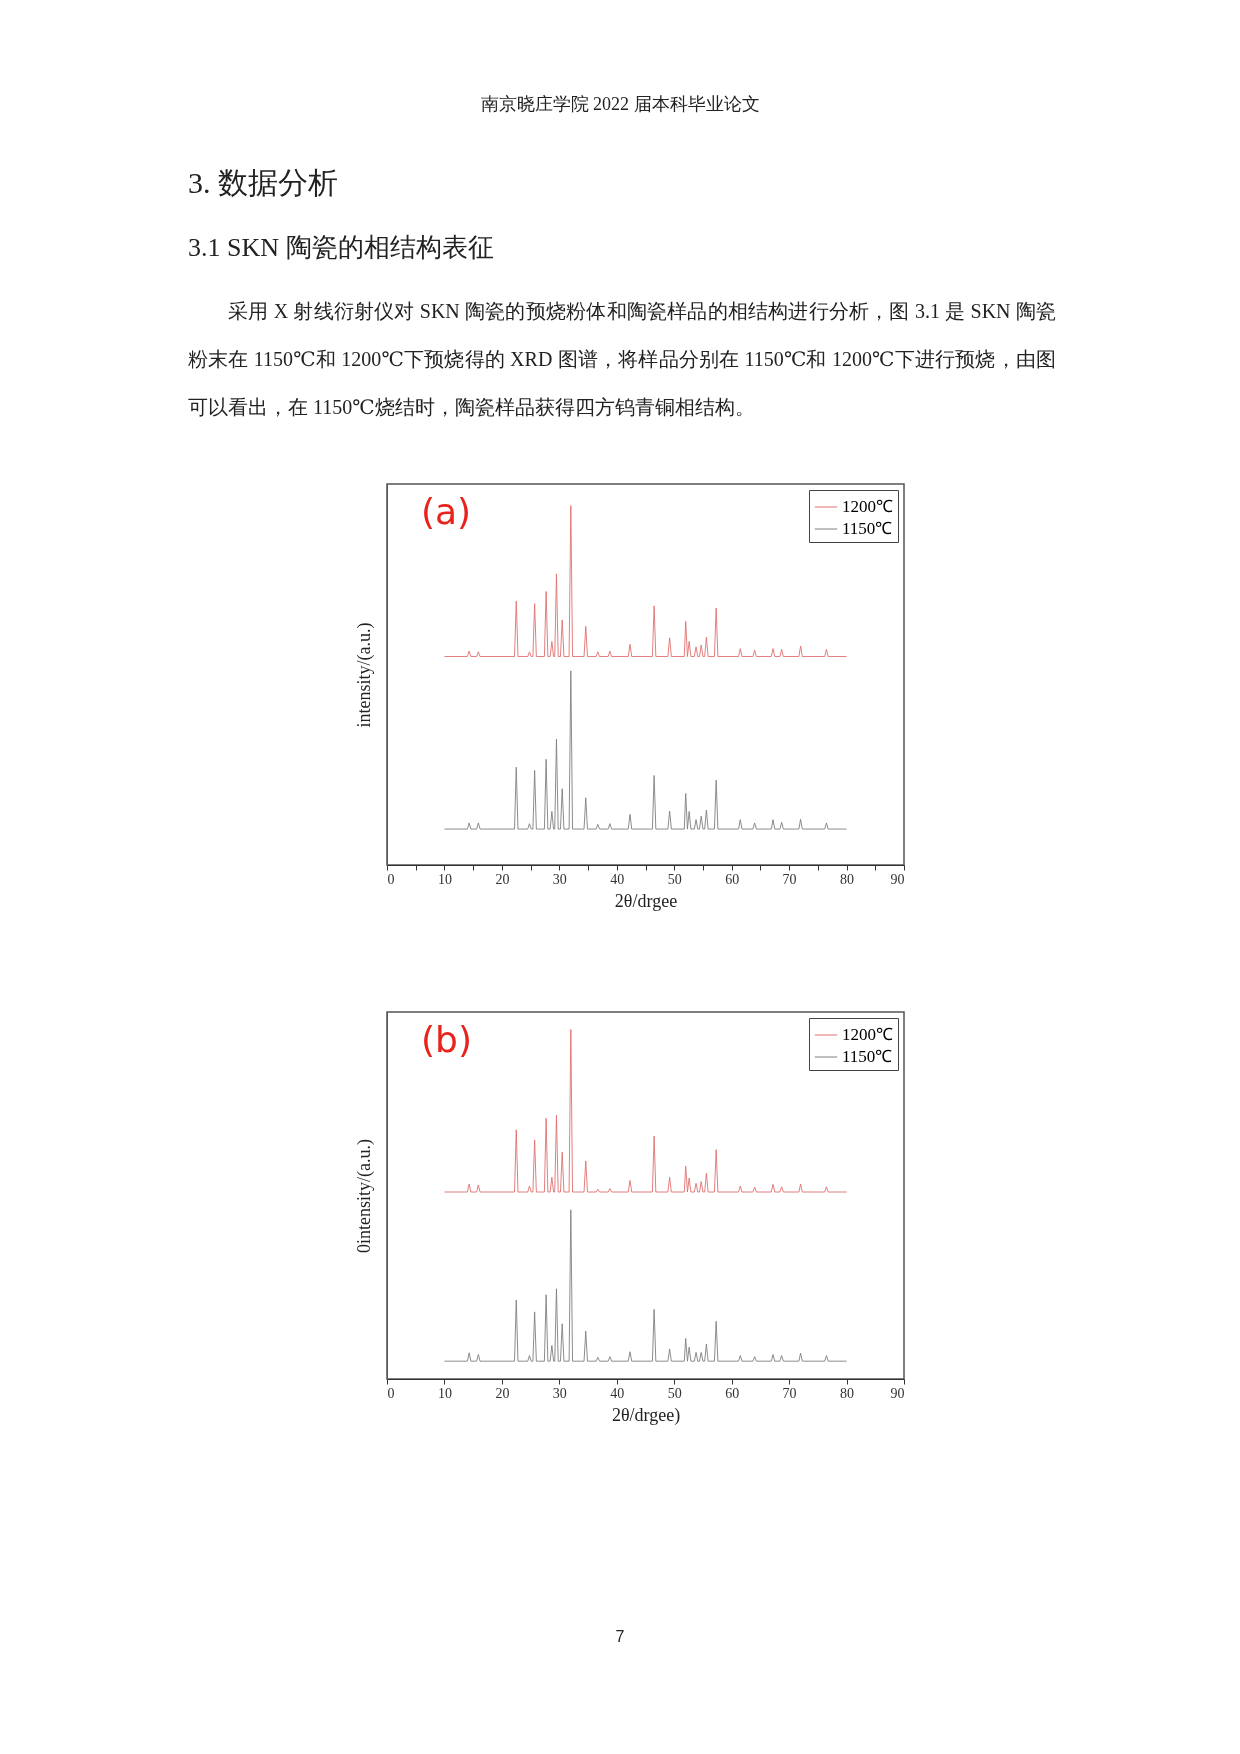 Image resolution: width=1240 pixels, height=1754 pixels. I want to click on y-axis-title: 0intensity/(a.u.), so click(364, 1196).